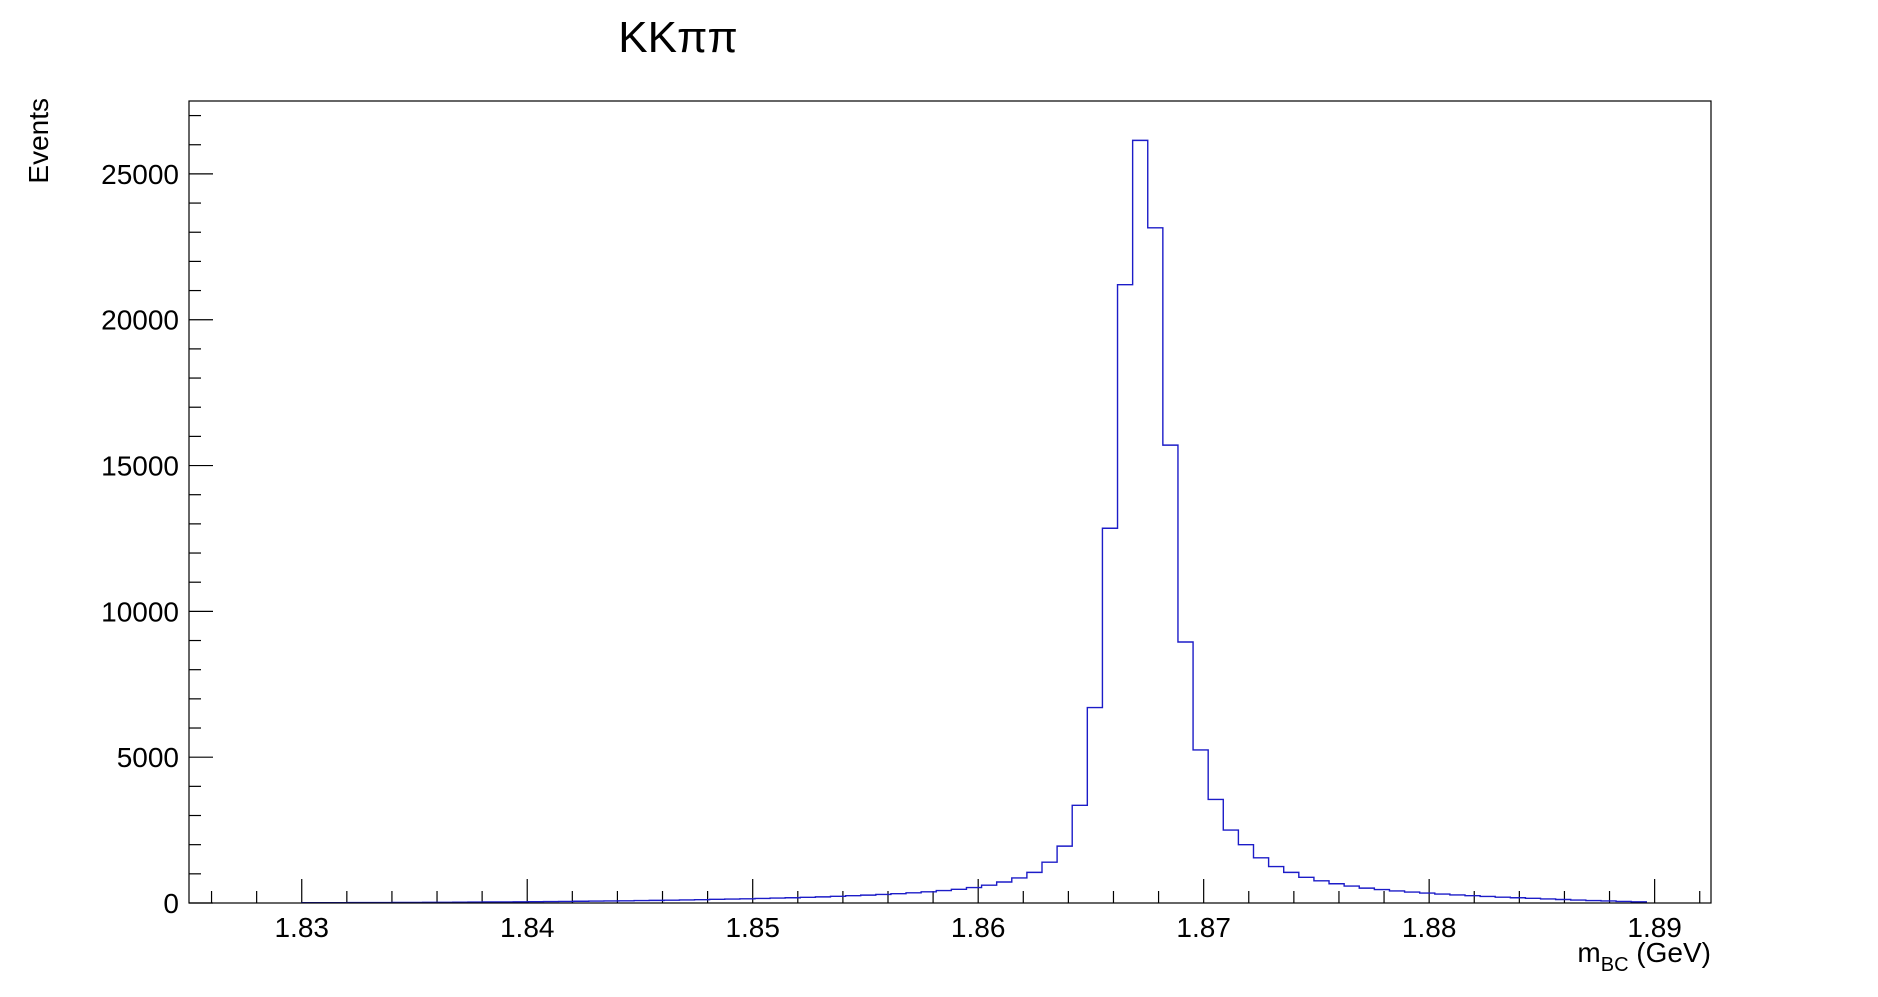 This screenshot has width=1878, height=997. What do you see at coordinates (148, 757) in the screenshot?
I see `y-tick-label: 5000` at bounding box center [148, 757].